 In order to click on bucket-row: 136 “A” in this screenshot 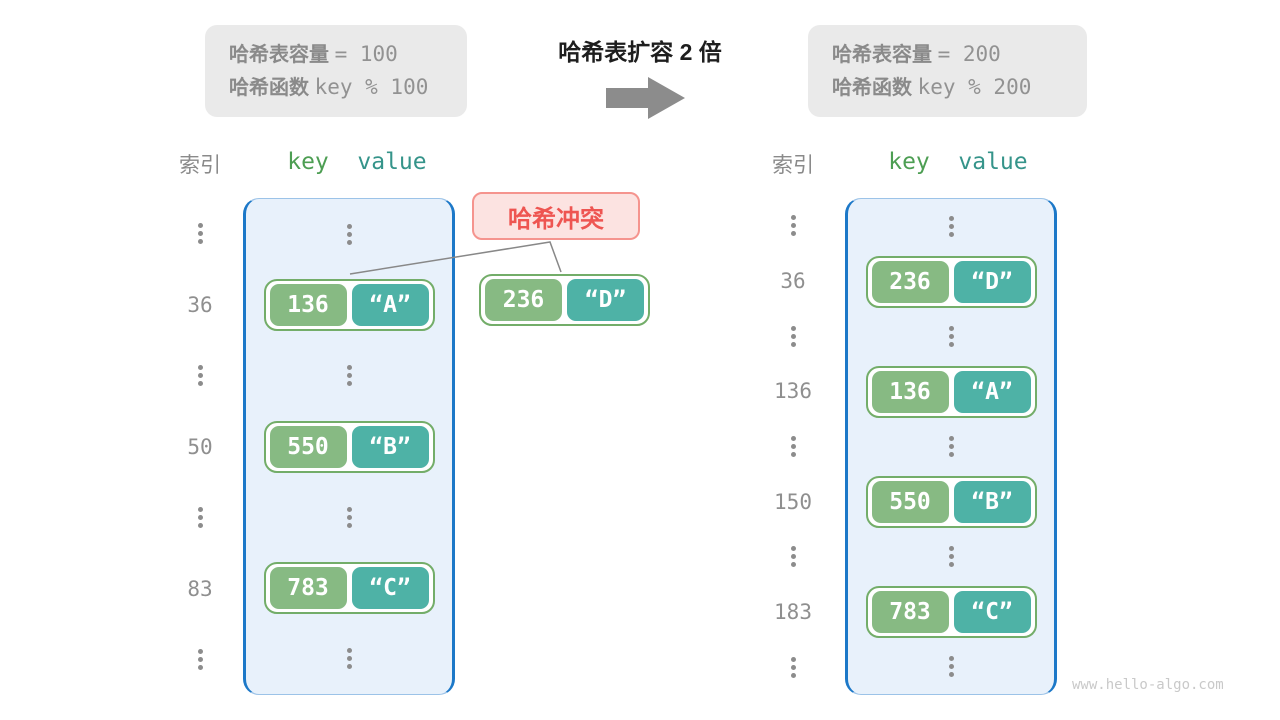, I will do `click(951, 391)`.